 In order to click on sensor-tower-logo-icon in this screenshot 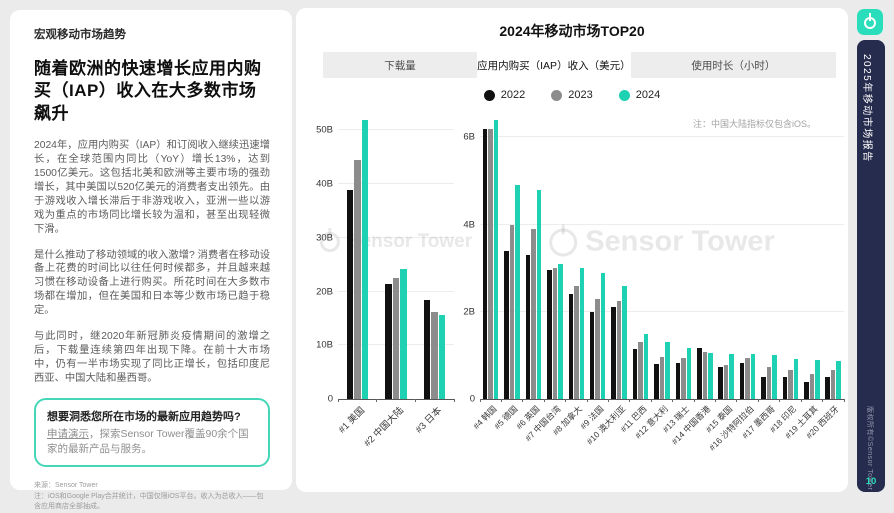, I will do `click(870, 22)`.